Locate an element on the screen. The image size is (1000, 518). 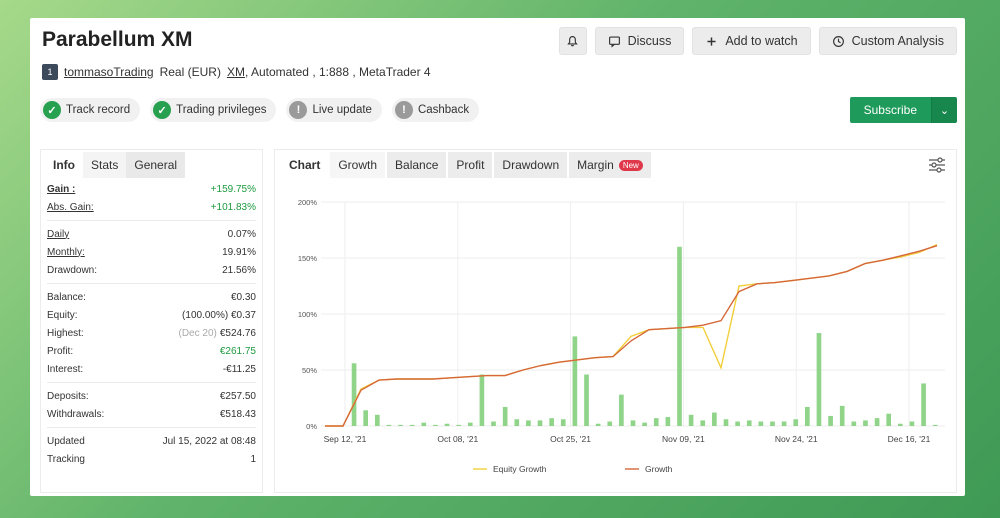
drawdown-value: 21.56% is located at coordinates (239, 270).